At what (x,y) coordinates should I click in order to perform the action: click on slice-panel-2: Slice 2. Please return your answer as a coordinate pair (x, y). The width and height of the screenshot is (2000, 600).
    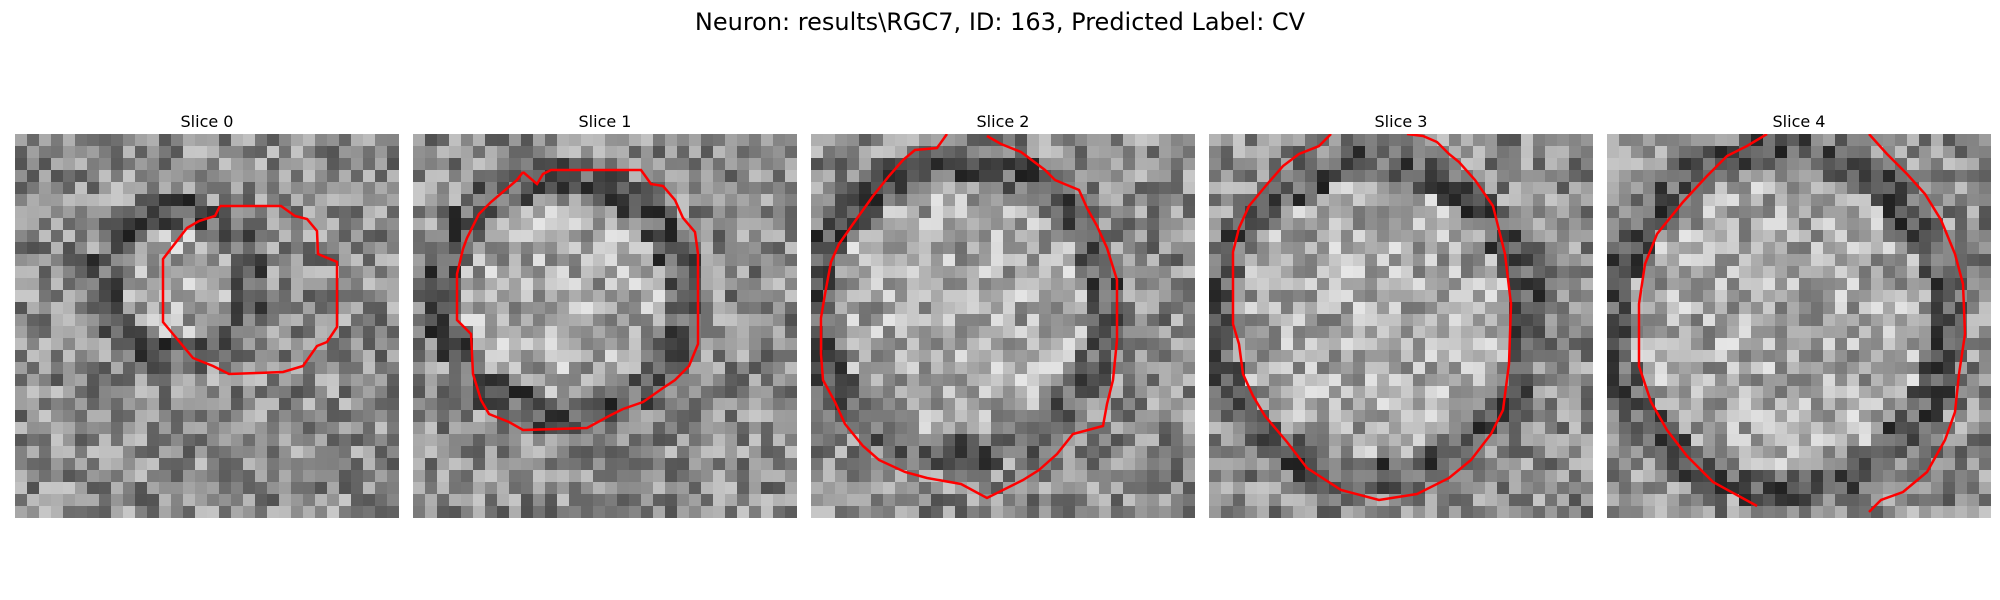
    Looking at the image, I should click on (1003, 314).